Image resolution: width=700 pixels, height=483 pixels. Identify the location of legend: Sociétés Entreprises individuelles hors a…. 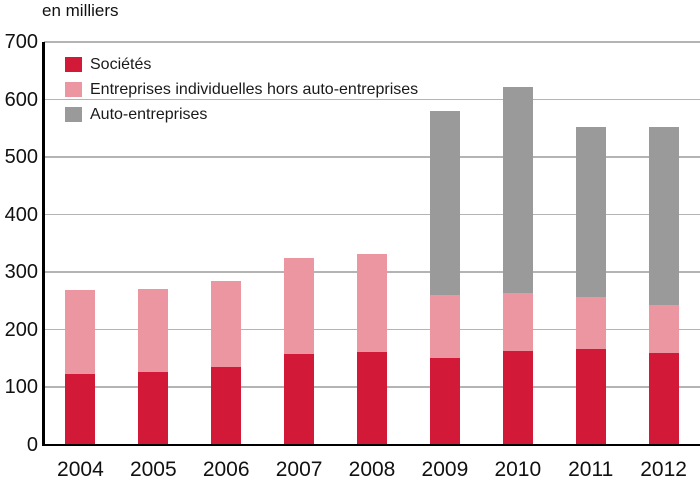
(241, 89).